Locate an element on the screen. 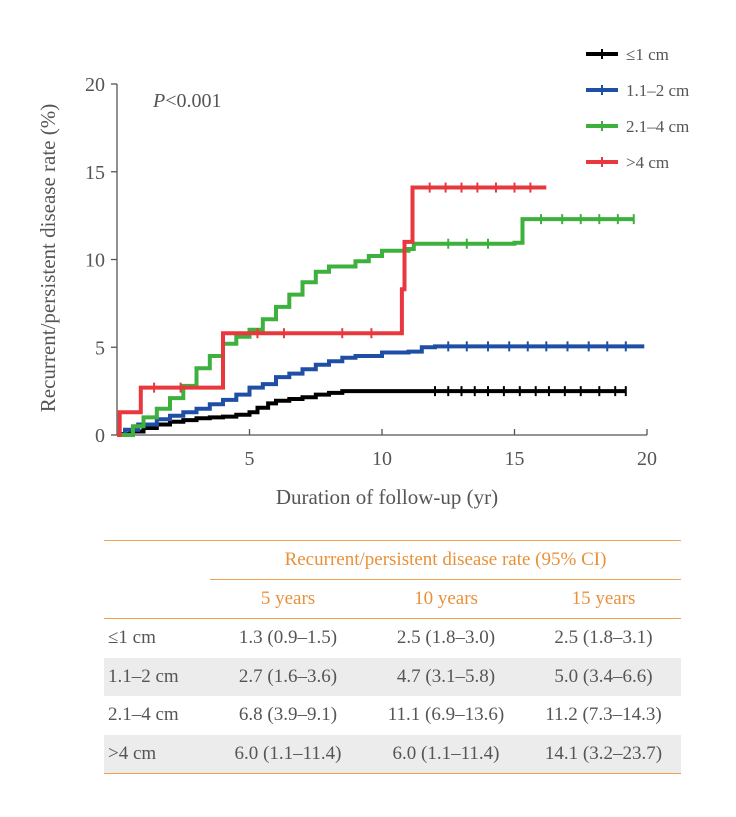 This screenshot has width=736, height=817. p-value-text: P<0.001 is located at coordinates (187, 101).